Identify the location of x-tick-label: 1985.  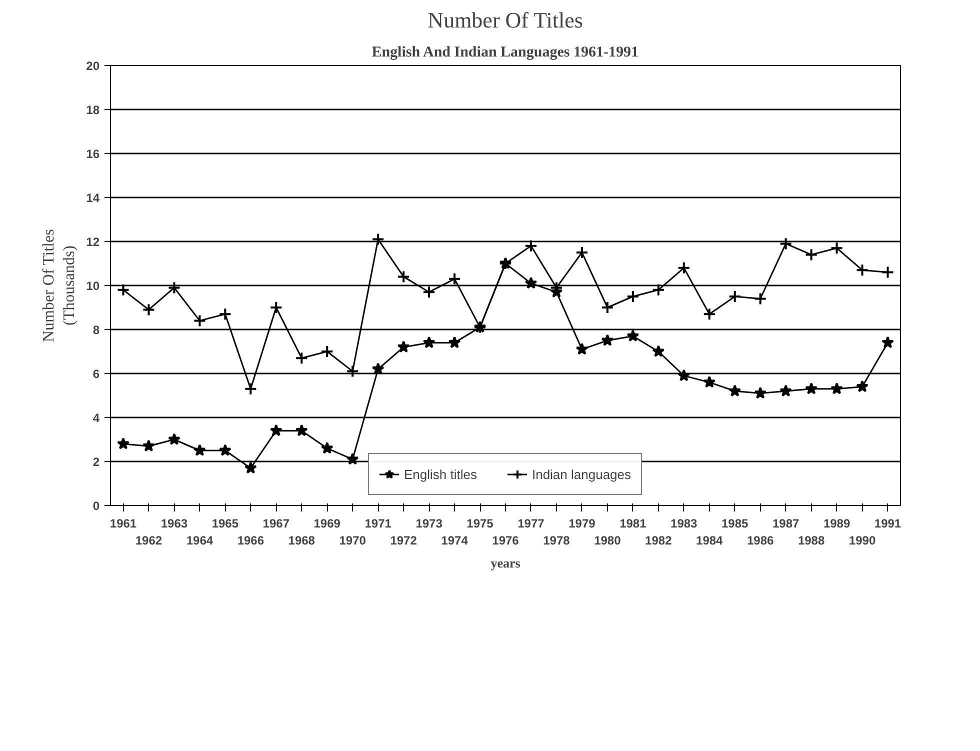
(735, 523).